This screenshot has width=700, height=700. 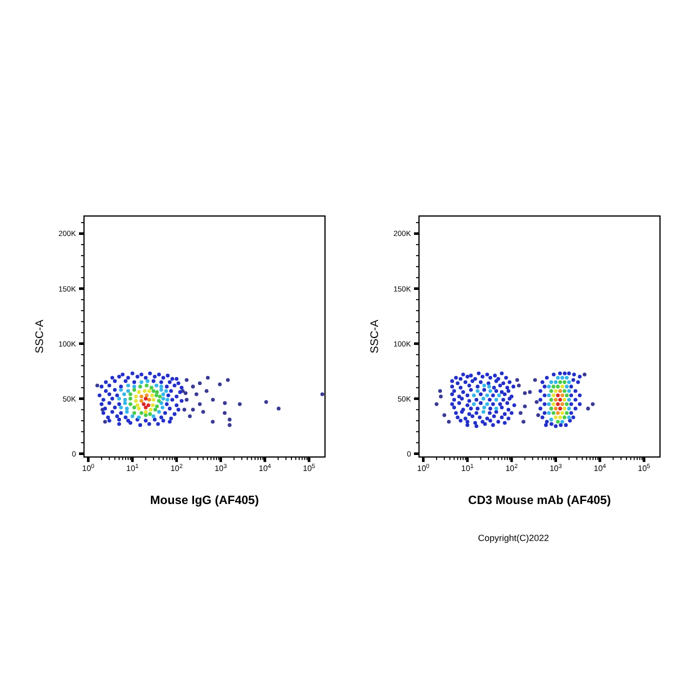 I want to click on text: Copyright(C)2022, so click(x=514, y=538).